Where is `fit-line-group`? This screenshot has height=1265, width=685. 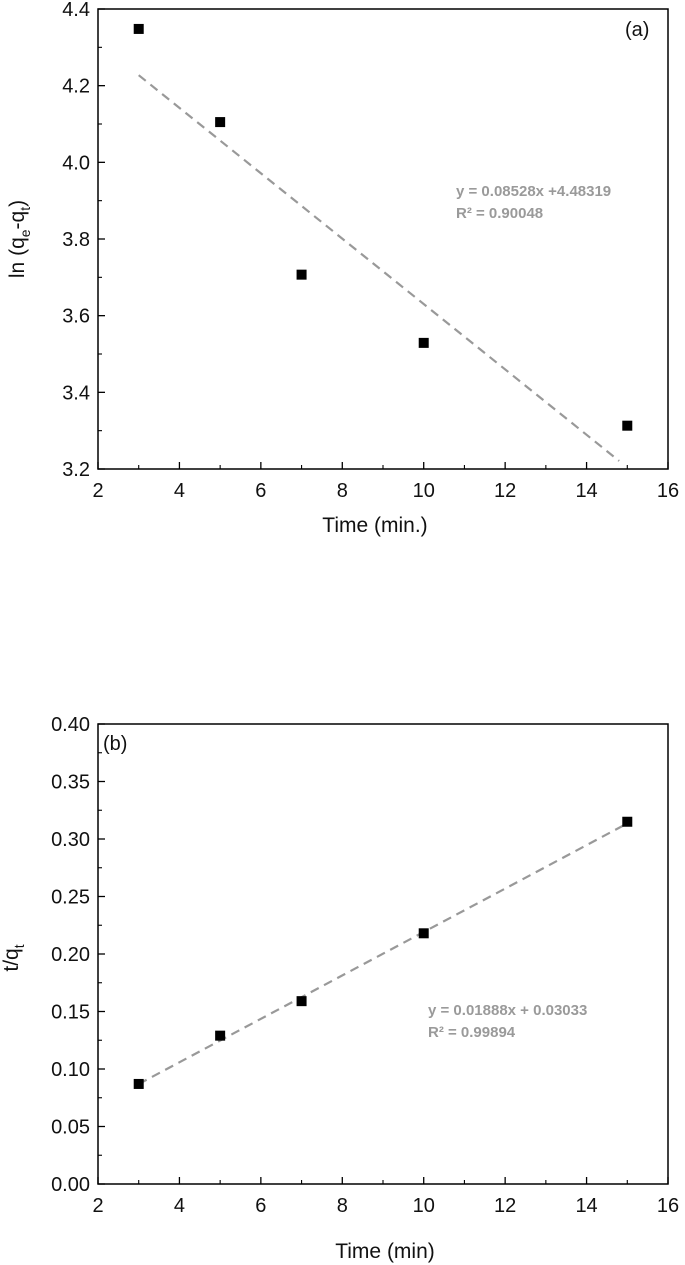
fit-line-group is located at coordinates (383, 953).